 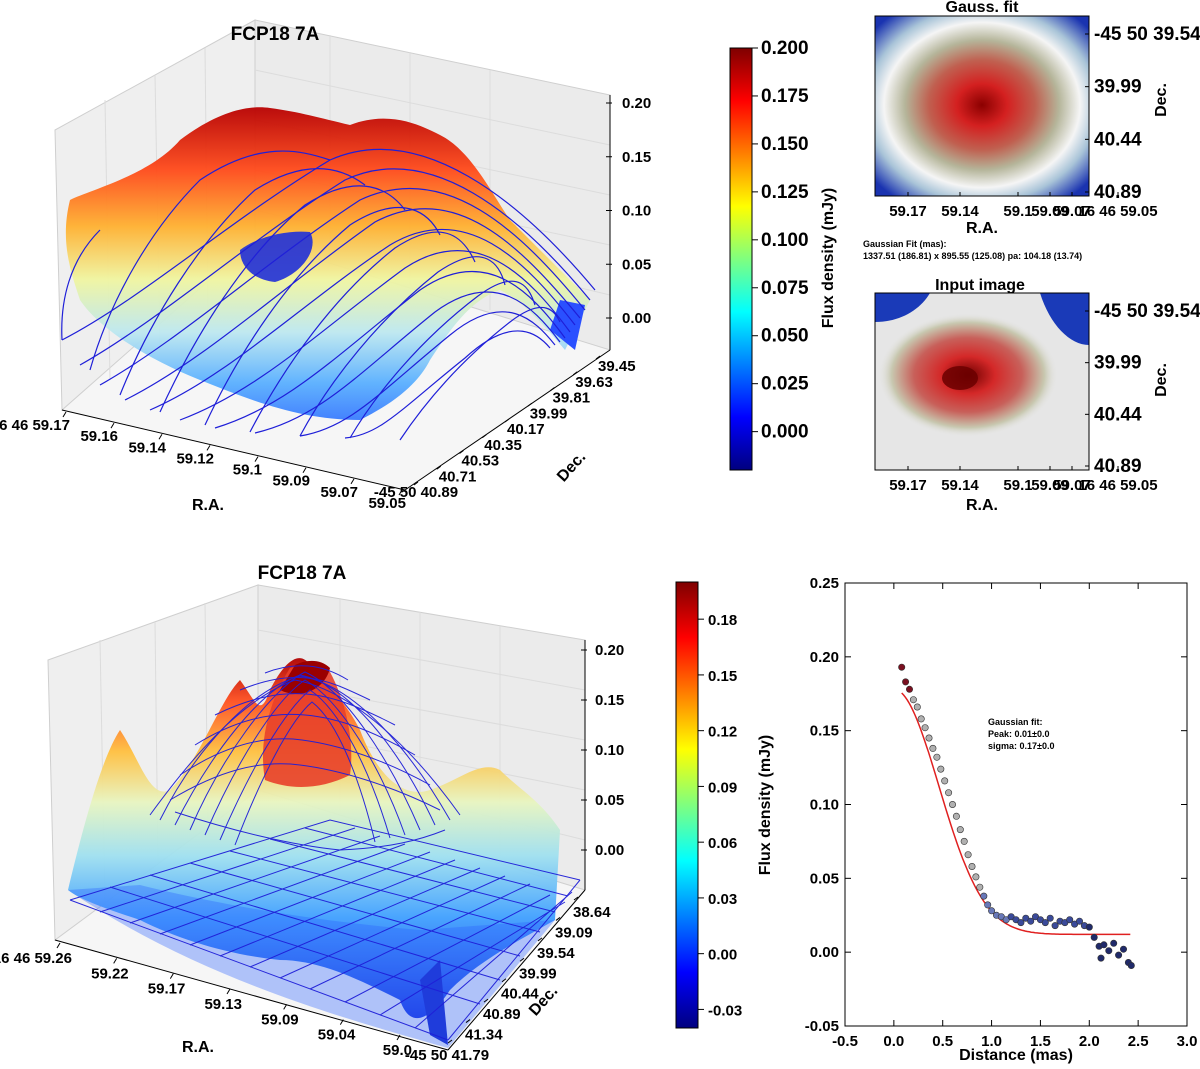 I want to click on gauss-fit-title: Gauss. fit, so click(x=983, y=8).